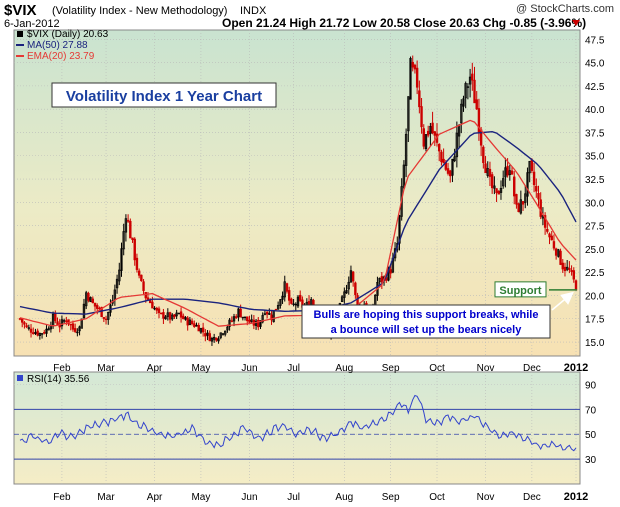  Describe the element at coordinates (57, 45) in the screenshot. I see `legend-entry: MA(50) 27.88` at that location.